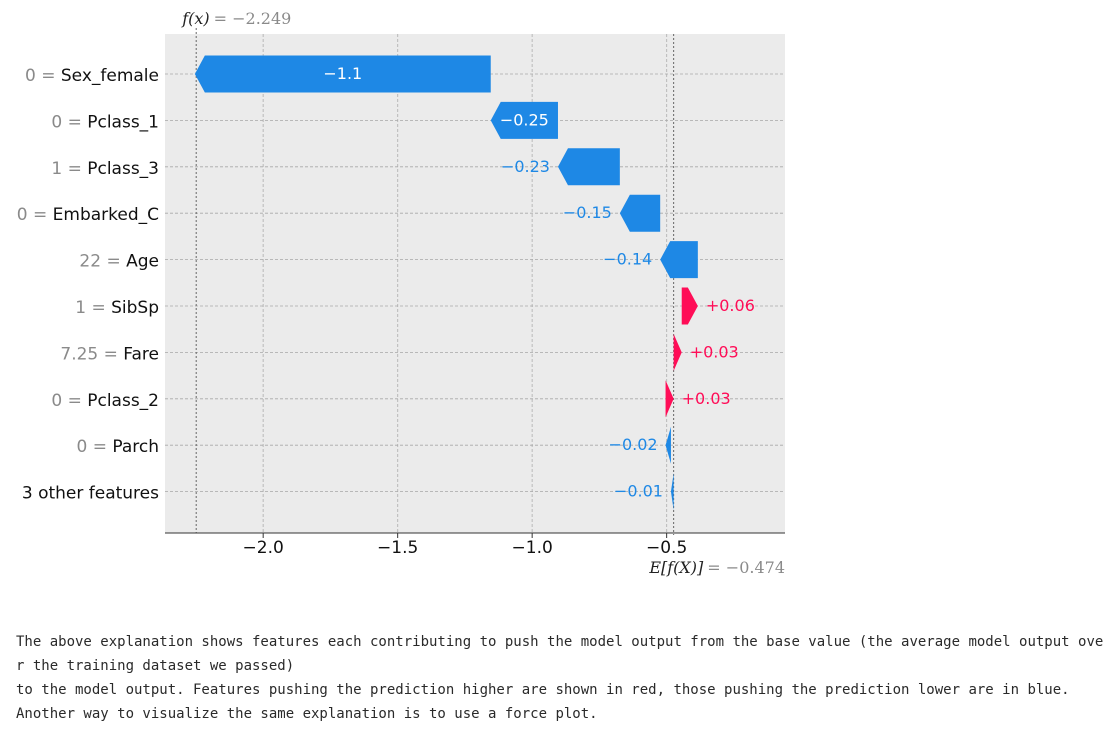  What do you see at coordinates (105, 122) in the screenshot?
I see `feature-label-1: 0 = Pclass_1` at bounding box center [105, 122].